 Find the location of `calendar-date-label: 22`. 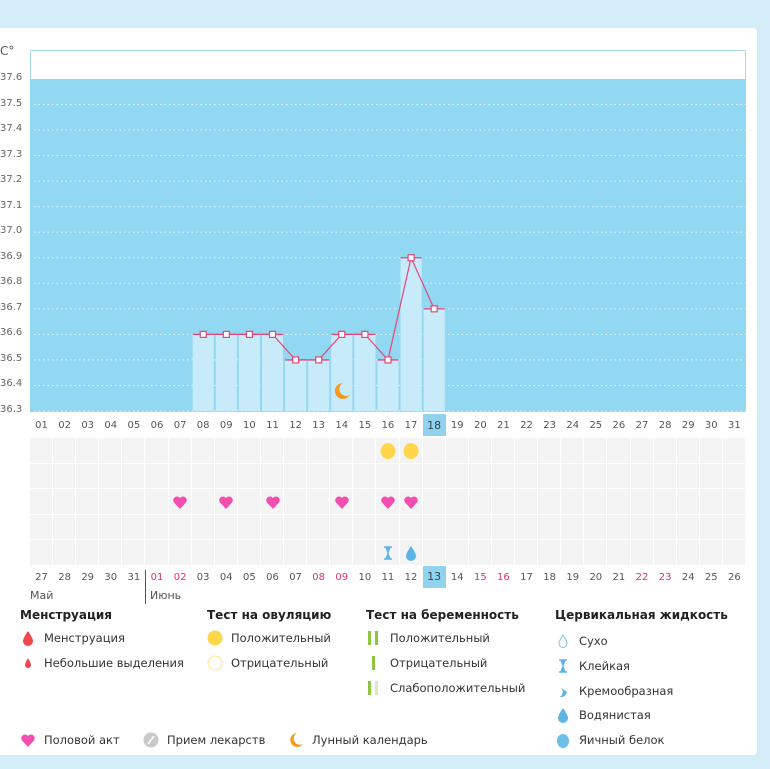

calendar-date-label: 22 is located at coordinates (642, 577).